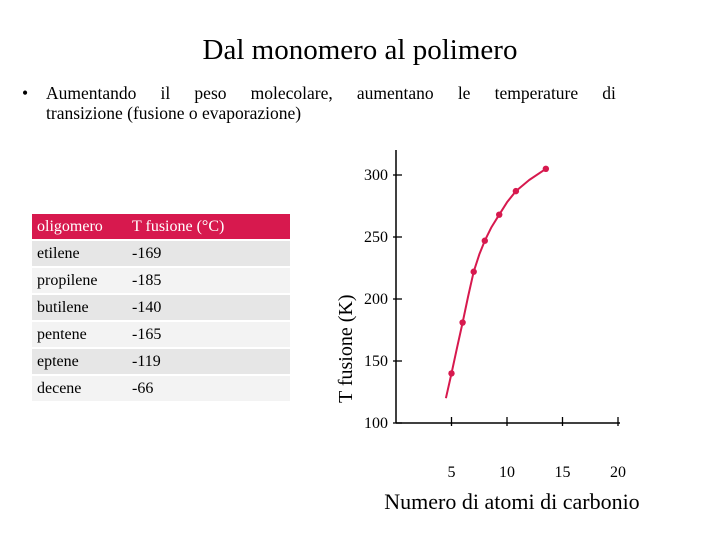  What do you see at coordinates (346, 349) in the screenshot?
I see `y-axis-title: T fusione (K)` at bounding box center [346, 349].